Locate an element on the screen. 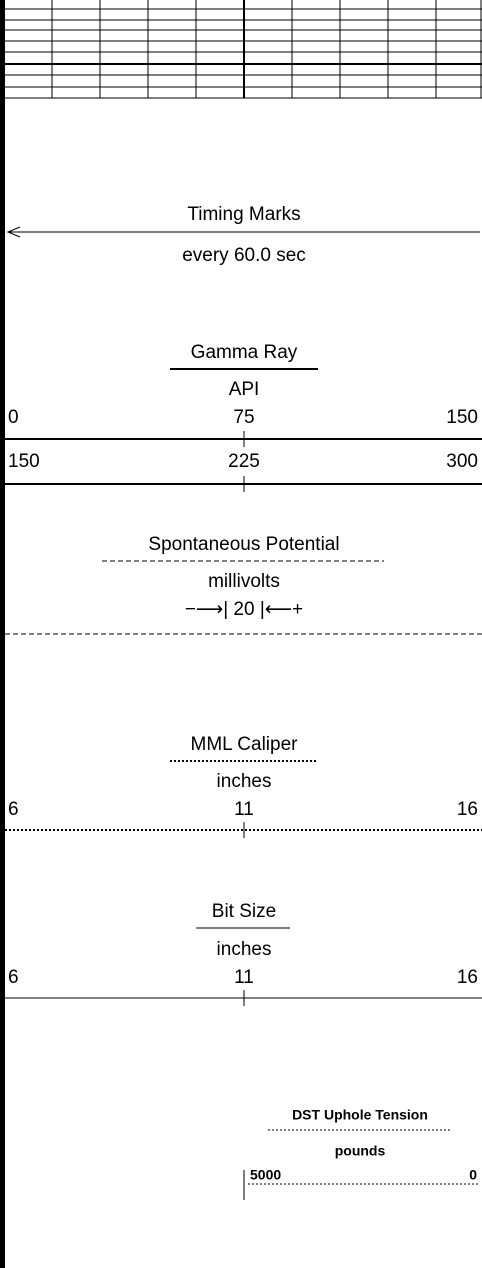  title: DST Uphole Tension is located at coordinates (360, 1115).